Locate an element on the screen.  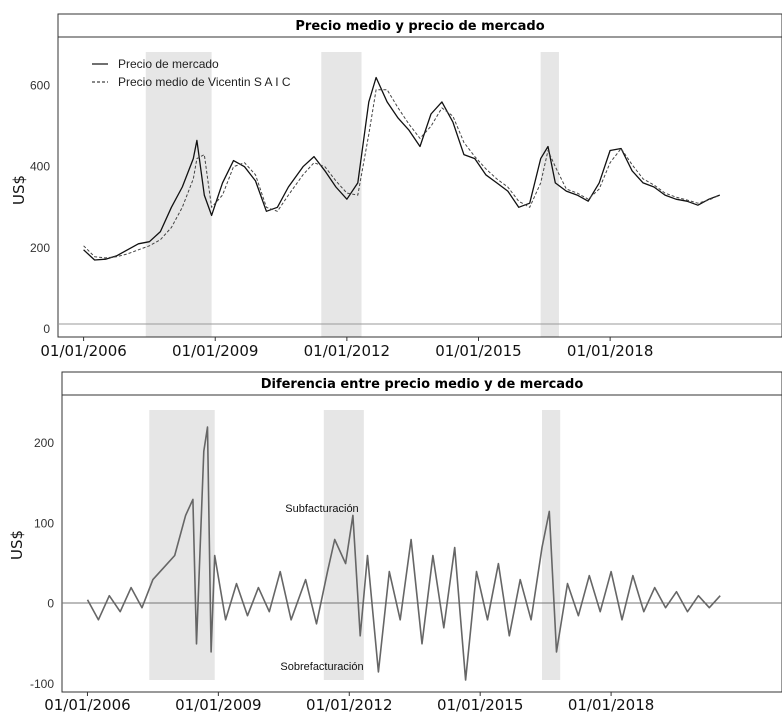
y-ticks: -100 0 100 200 is located at coordinates (42, 563).